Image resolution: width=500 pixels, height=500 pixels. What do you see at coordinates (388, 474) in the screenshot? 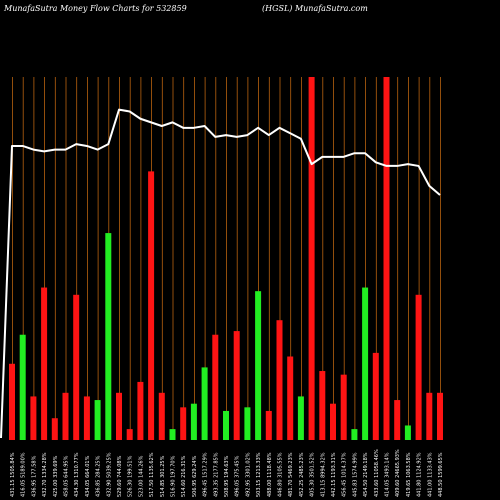
I see `x-tick-label: 414.05 3493.14%` at bounding box center [388, 474].